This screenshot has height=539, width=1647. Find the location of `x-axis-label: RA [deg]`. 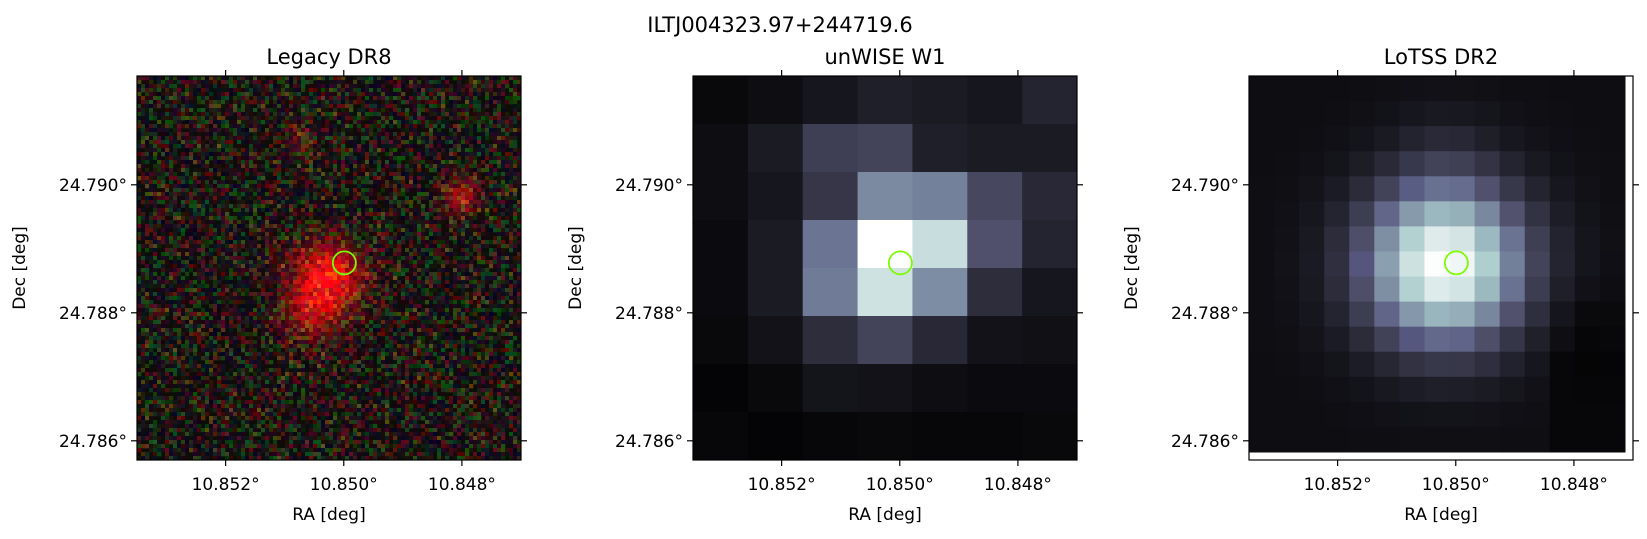

x-axis-label: RA [deg] is located at coordinates (884, 515).